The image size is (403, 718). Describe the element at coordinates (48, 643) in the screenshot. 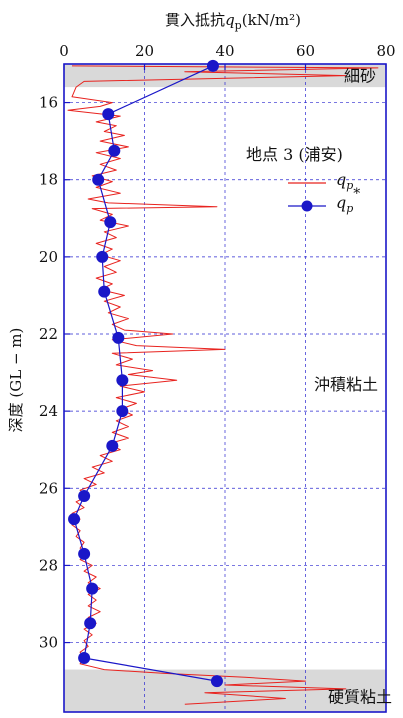

I see `y-tick-label: 30` at that location.